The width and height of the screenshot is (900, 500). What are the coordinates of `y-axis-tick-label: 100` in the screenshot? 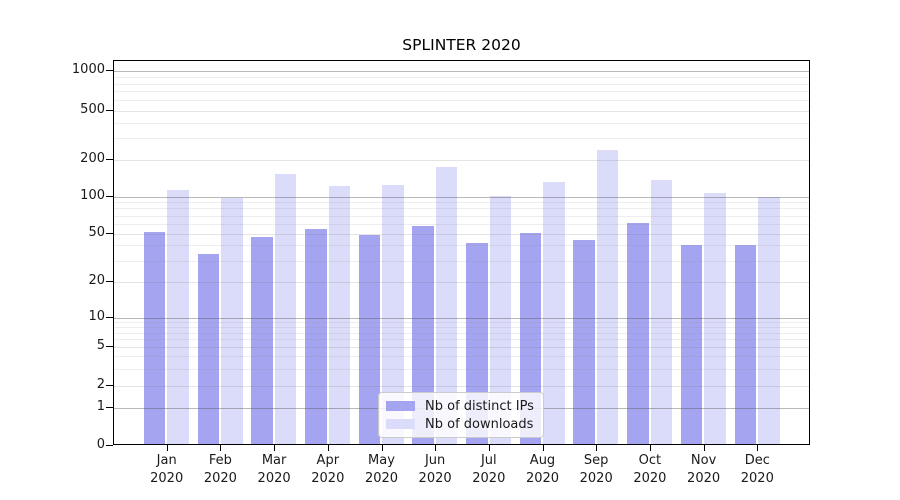 It's located at (92, 195).